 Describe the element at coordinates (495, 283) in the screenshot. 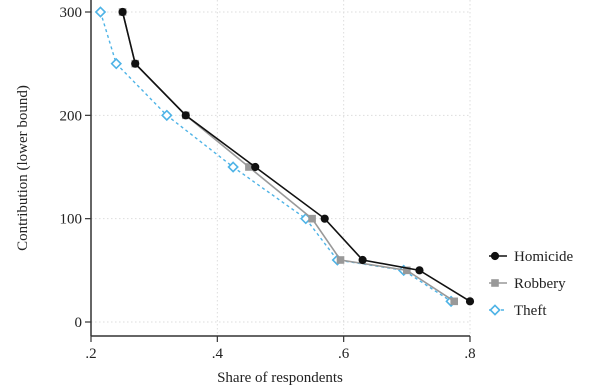

I see `legend-marker-robbery` at that location.